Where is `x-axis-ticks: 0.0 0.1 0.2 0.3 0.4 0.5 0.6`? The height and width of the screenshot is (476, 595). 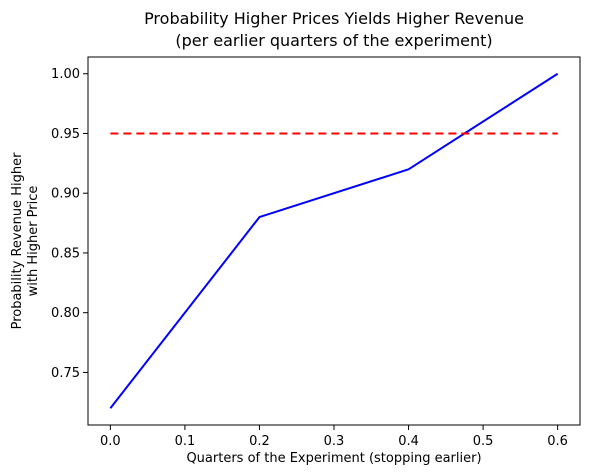
x-axis-ticks: 0.0 0.1 0.2 0.3 0.4 0.5 0.6 is located at coordinates (334, 437).